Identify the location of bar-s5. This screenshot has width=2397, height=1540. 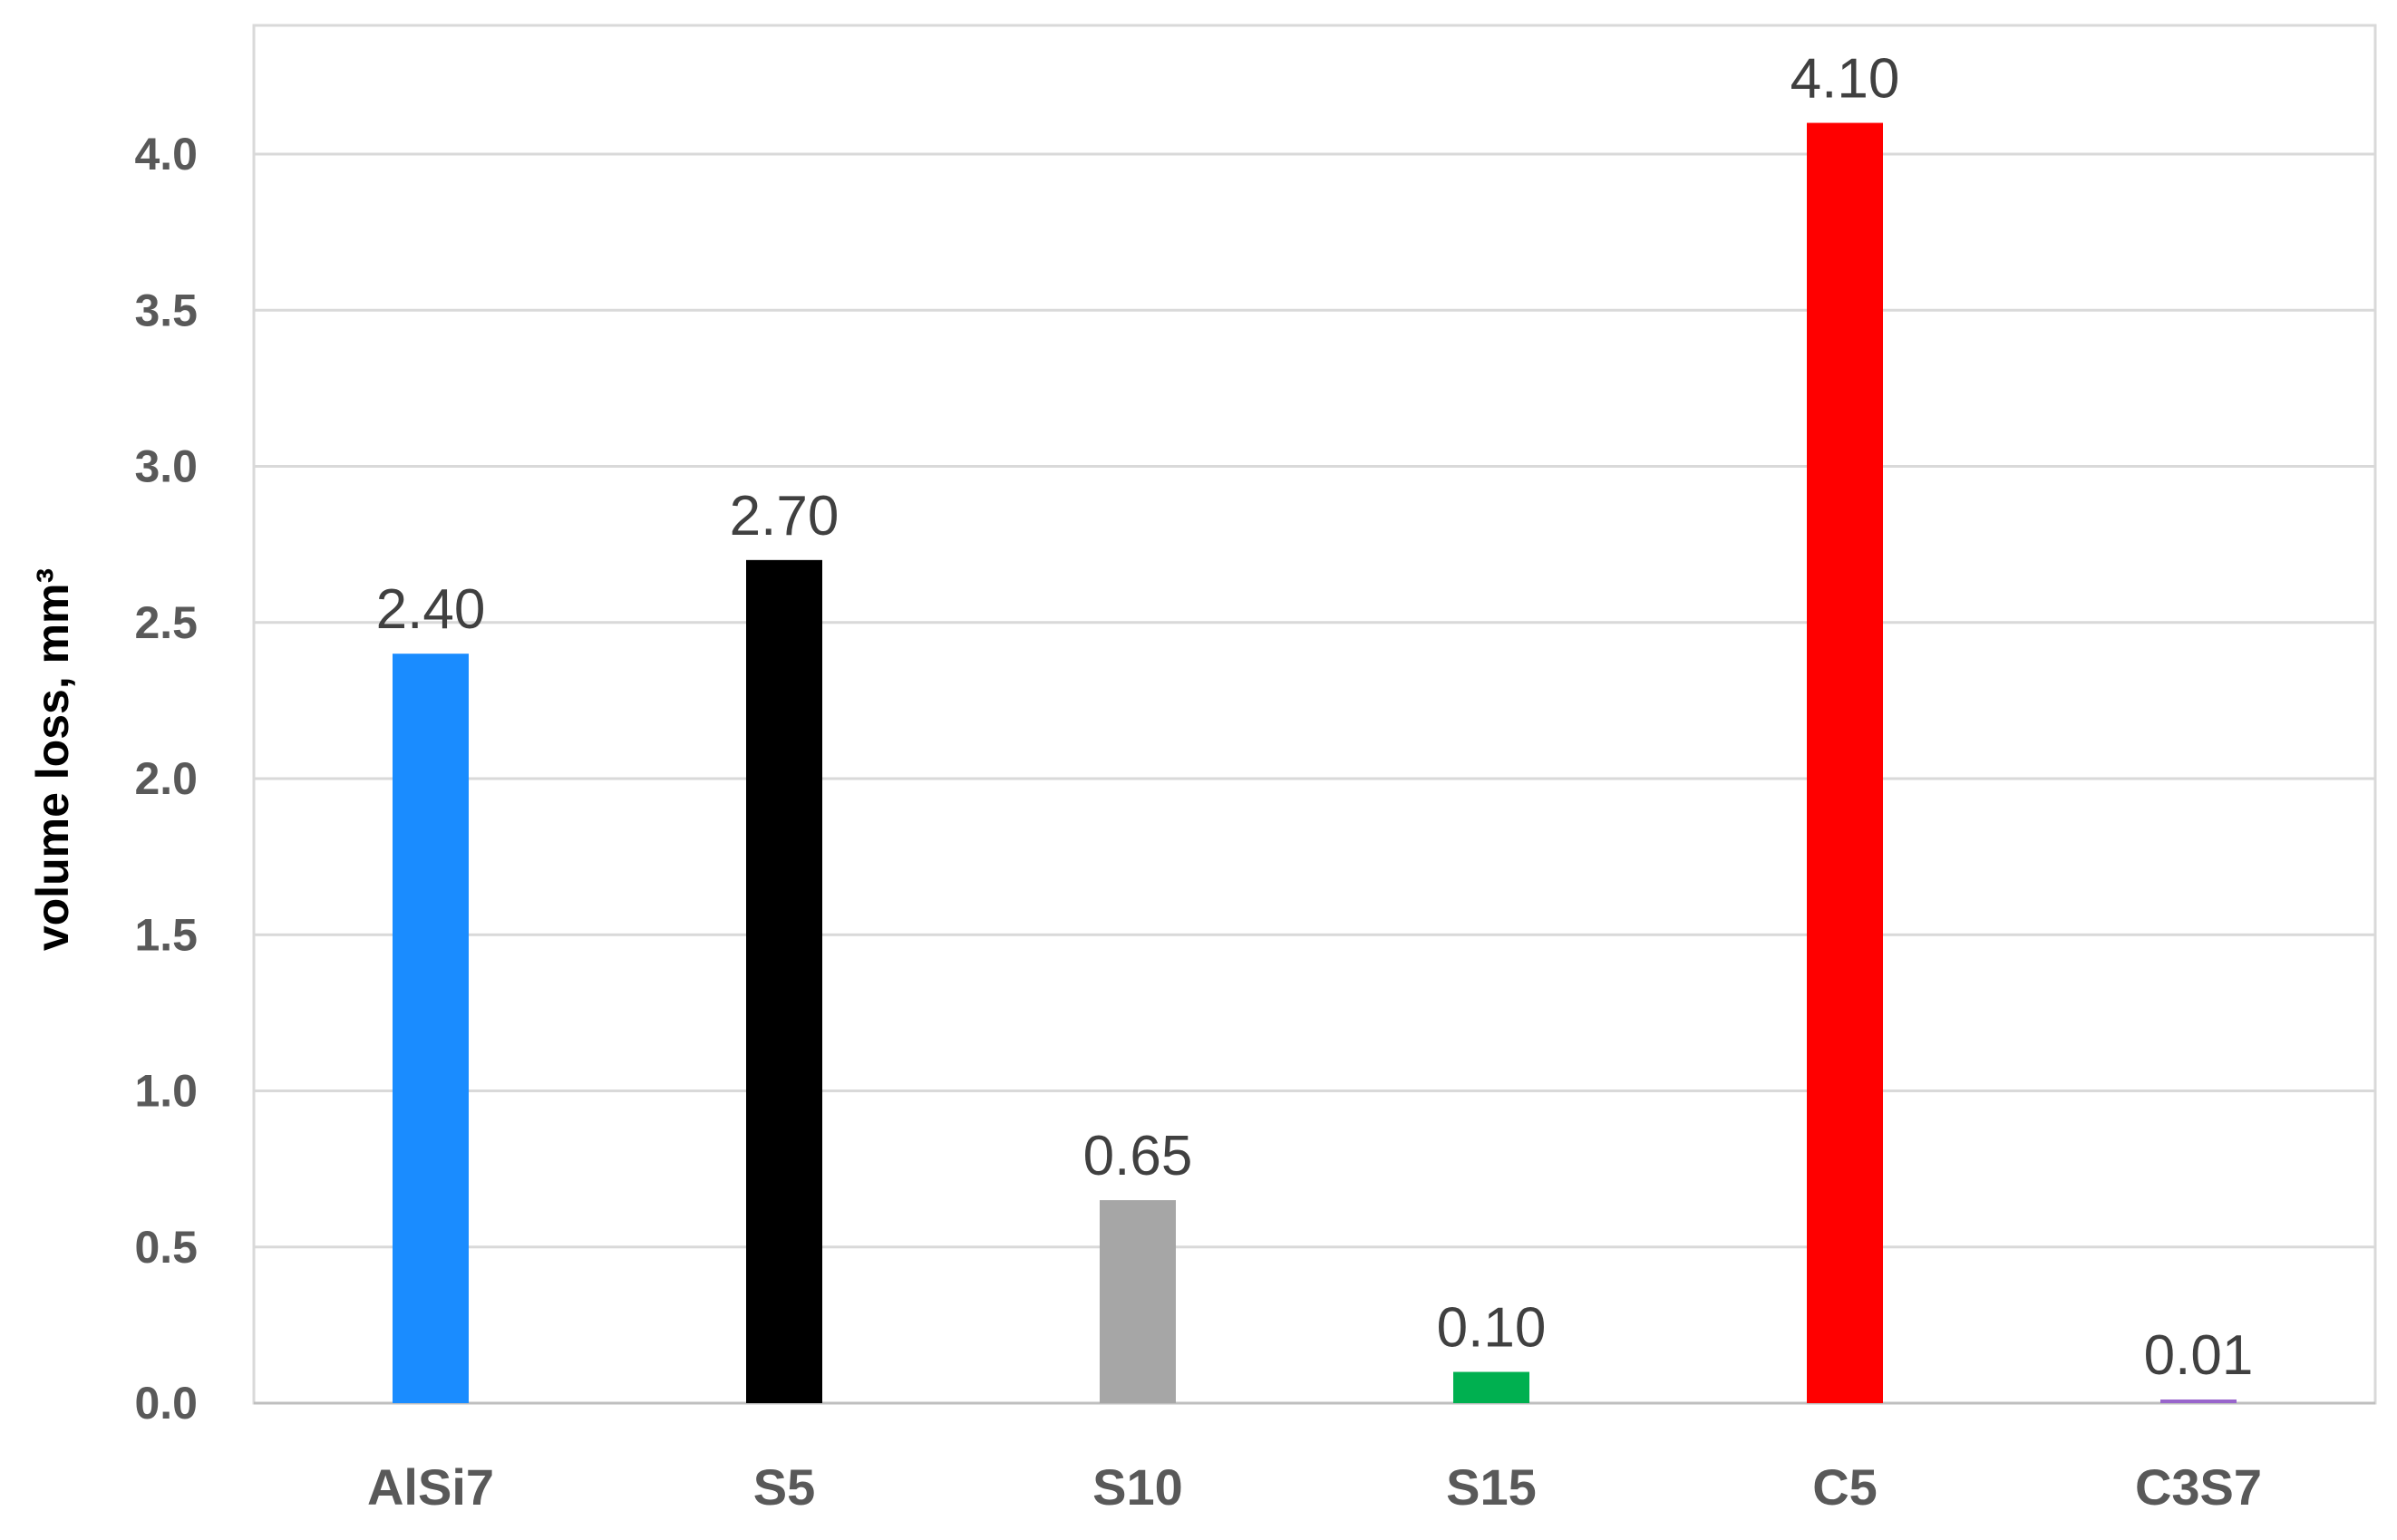
(784, 981).